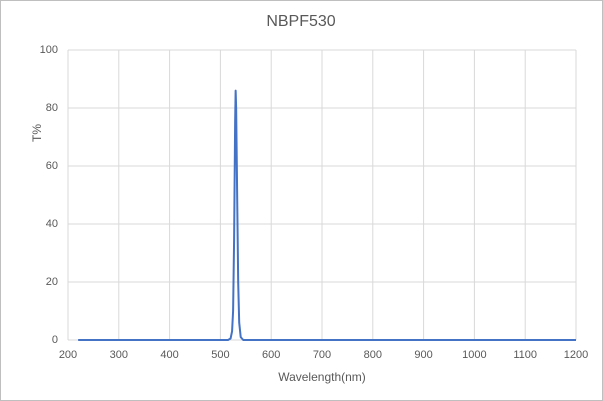 This screenshot has height=401, width=603. Describe the element at coordinates (55, 340) in the screenshot. I see `y-tick-label: 0` at that location.